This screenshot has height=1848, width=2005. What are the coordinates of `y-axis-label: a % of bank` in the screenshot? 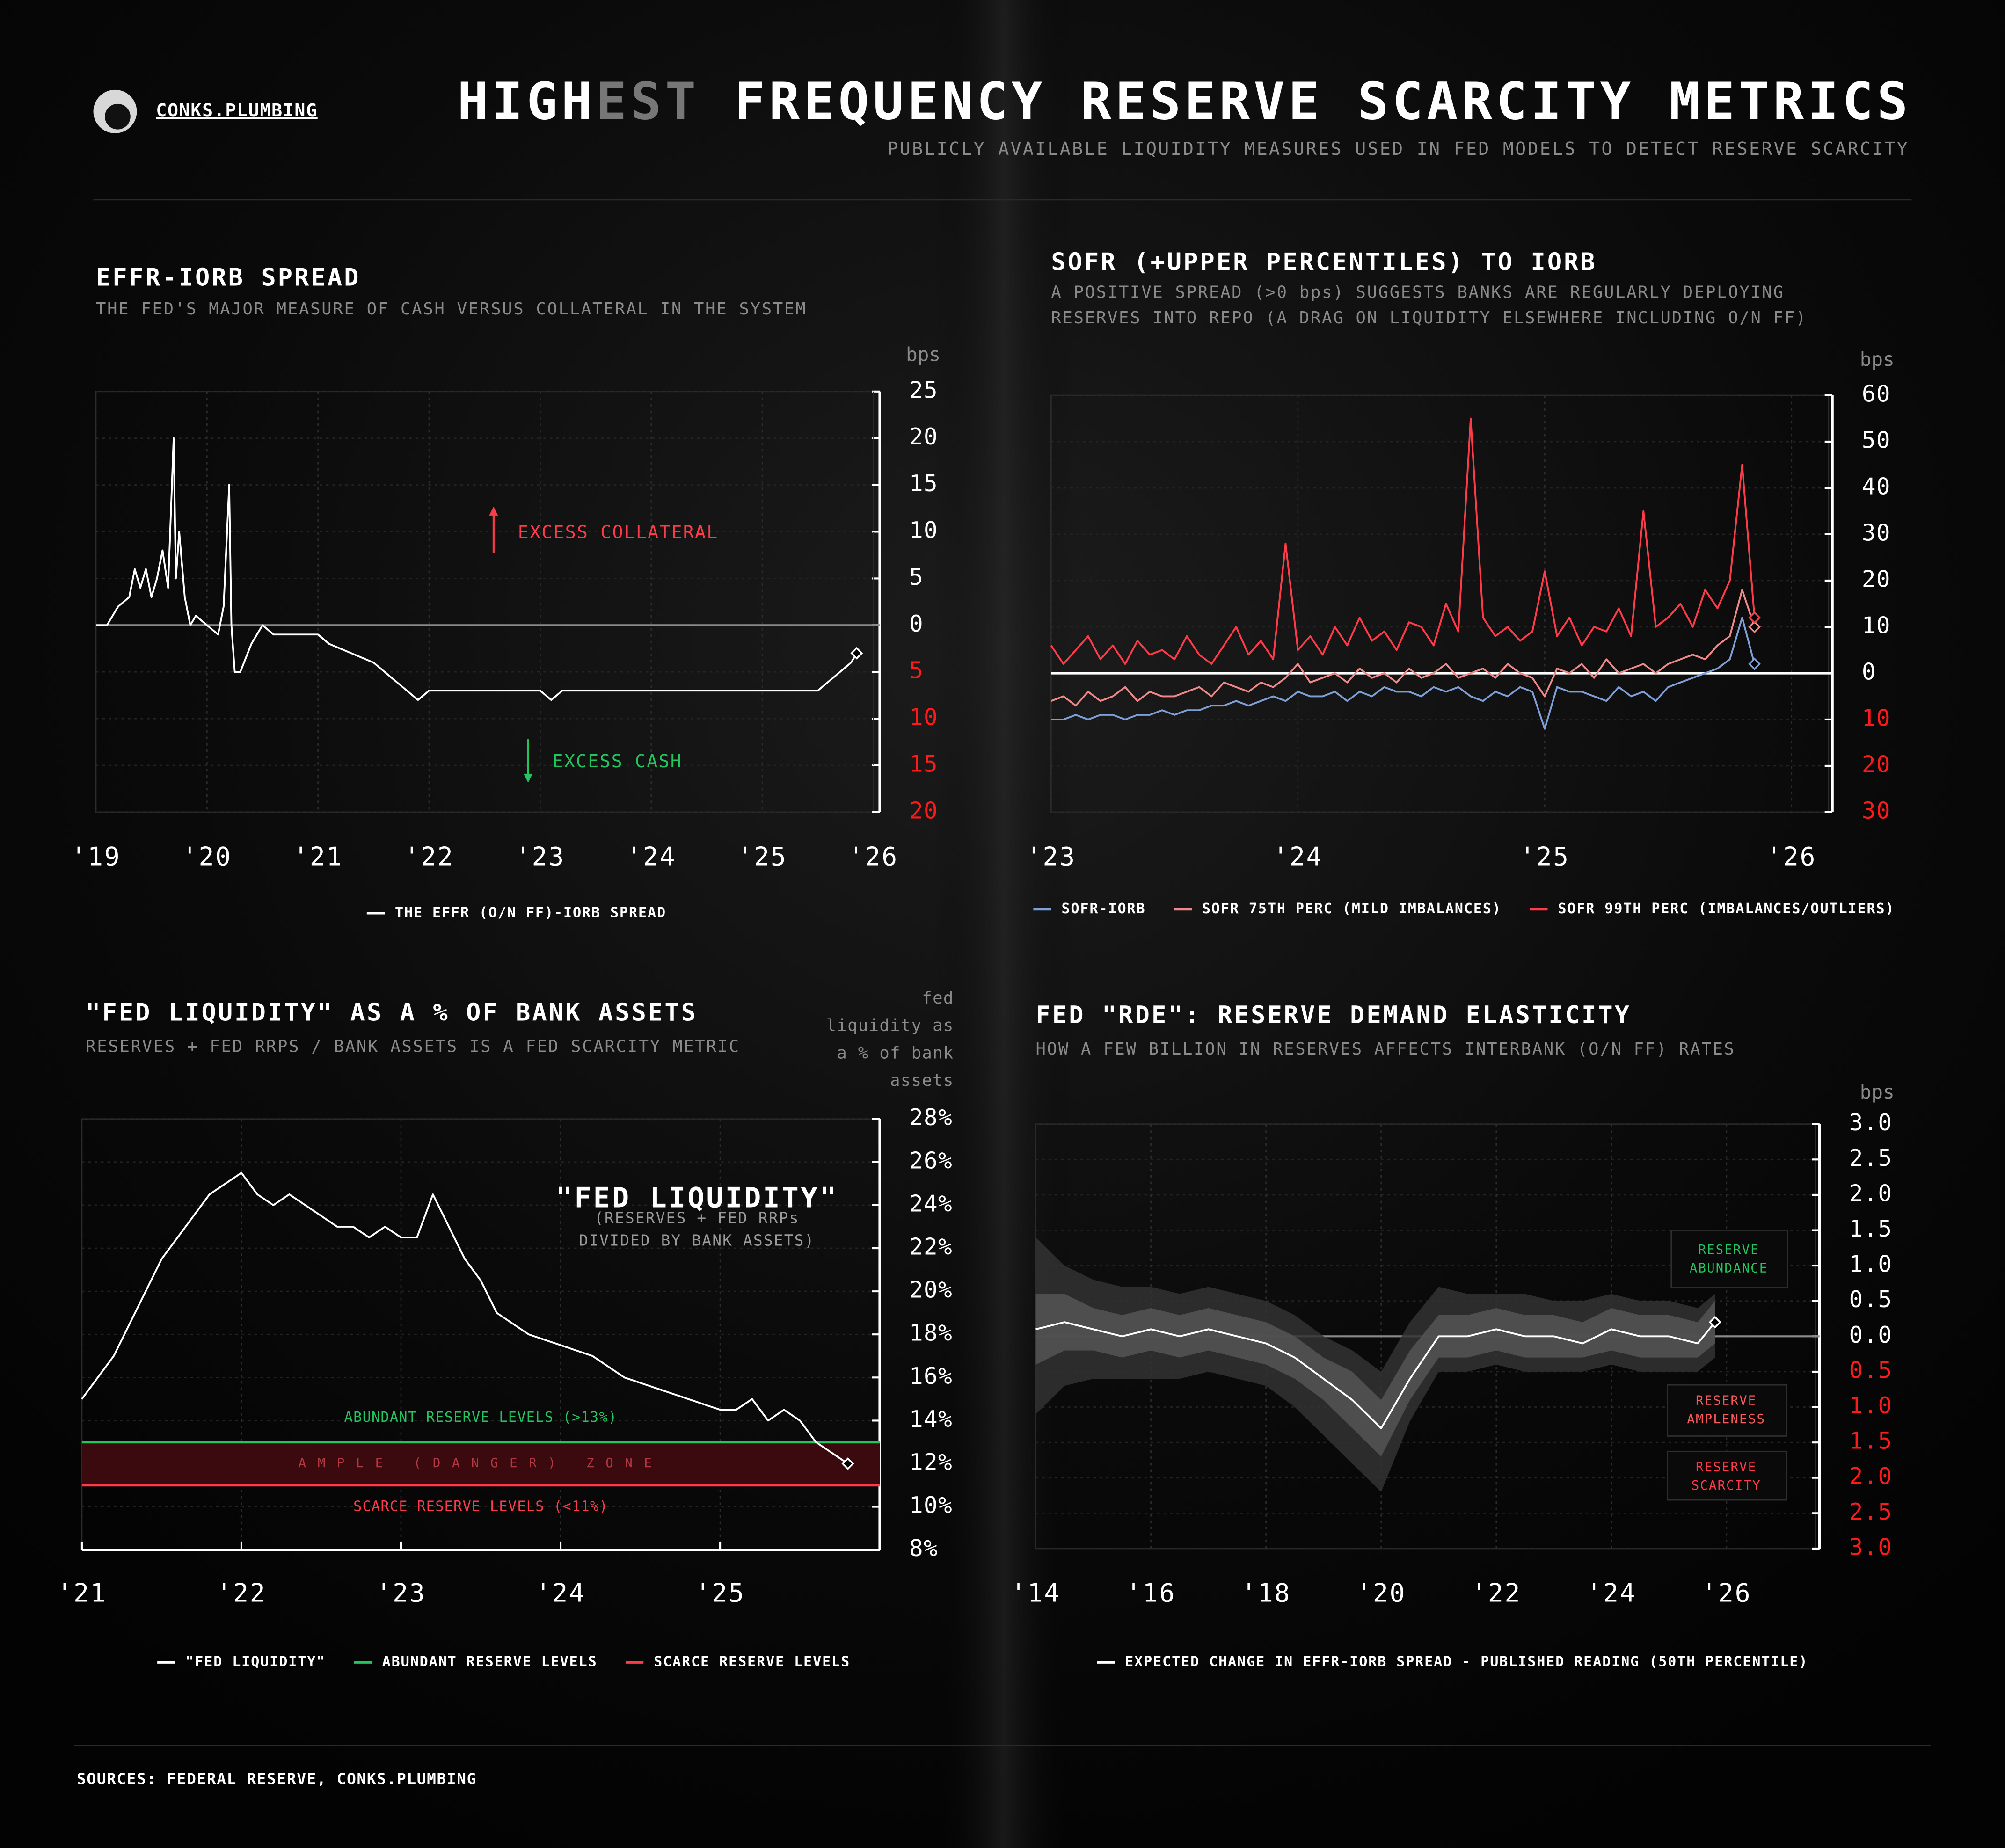 It's located at (895, 1052).